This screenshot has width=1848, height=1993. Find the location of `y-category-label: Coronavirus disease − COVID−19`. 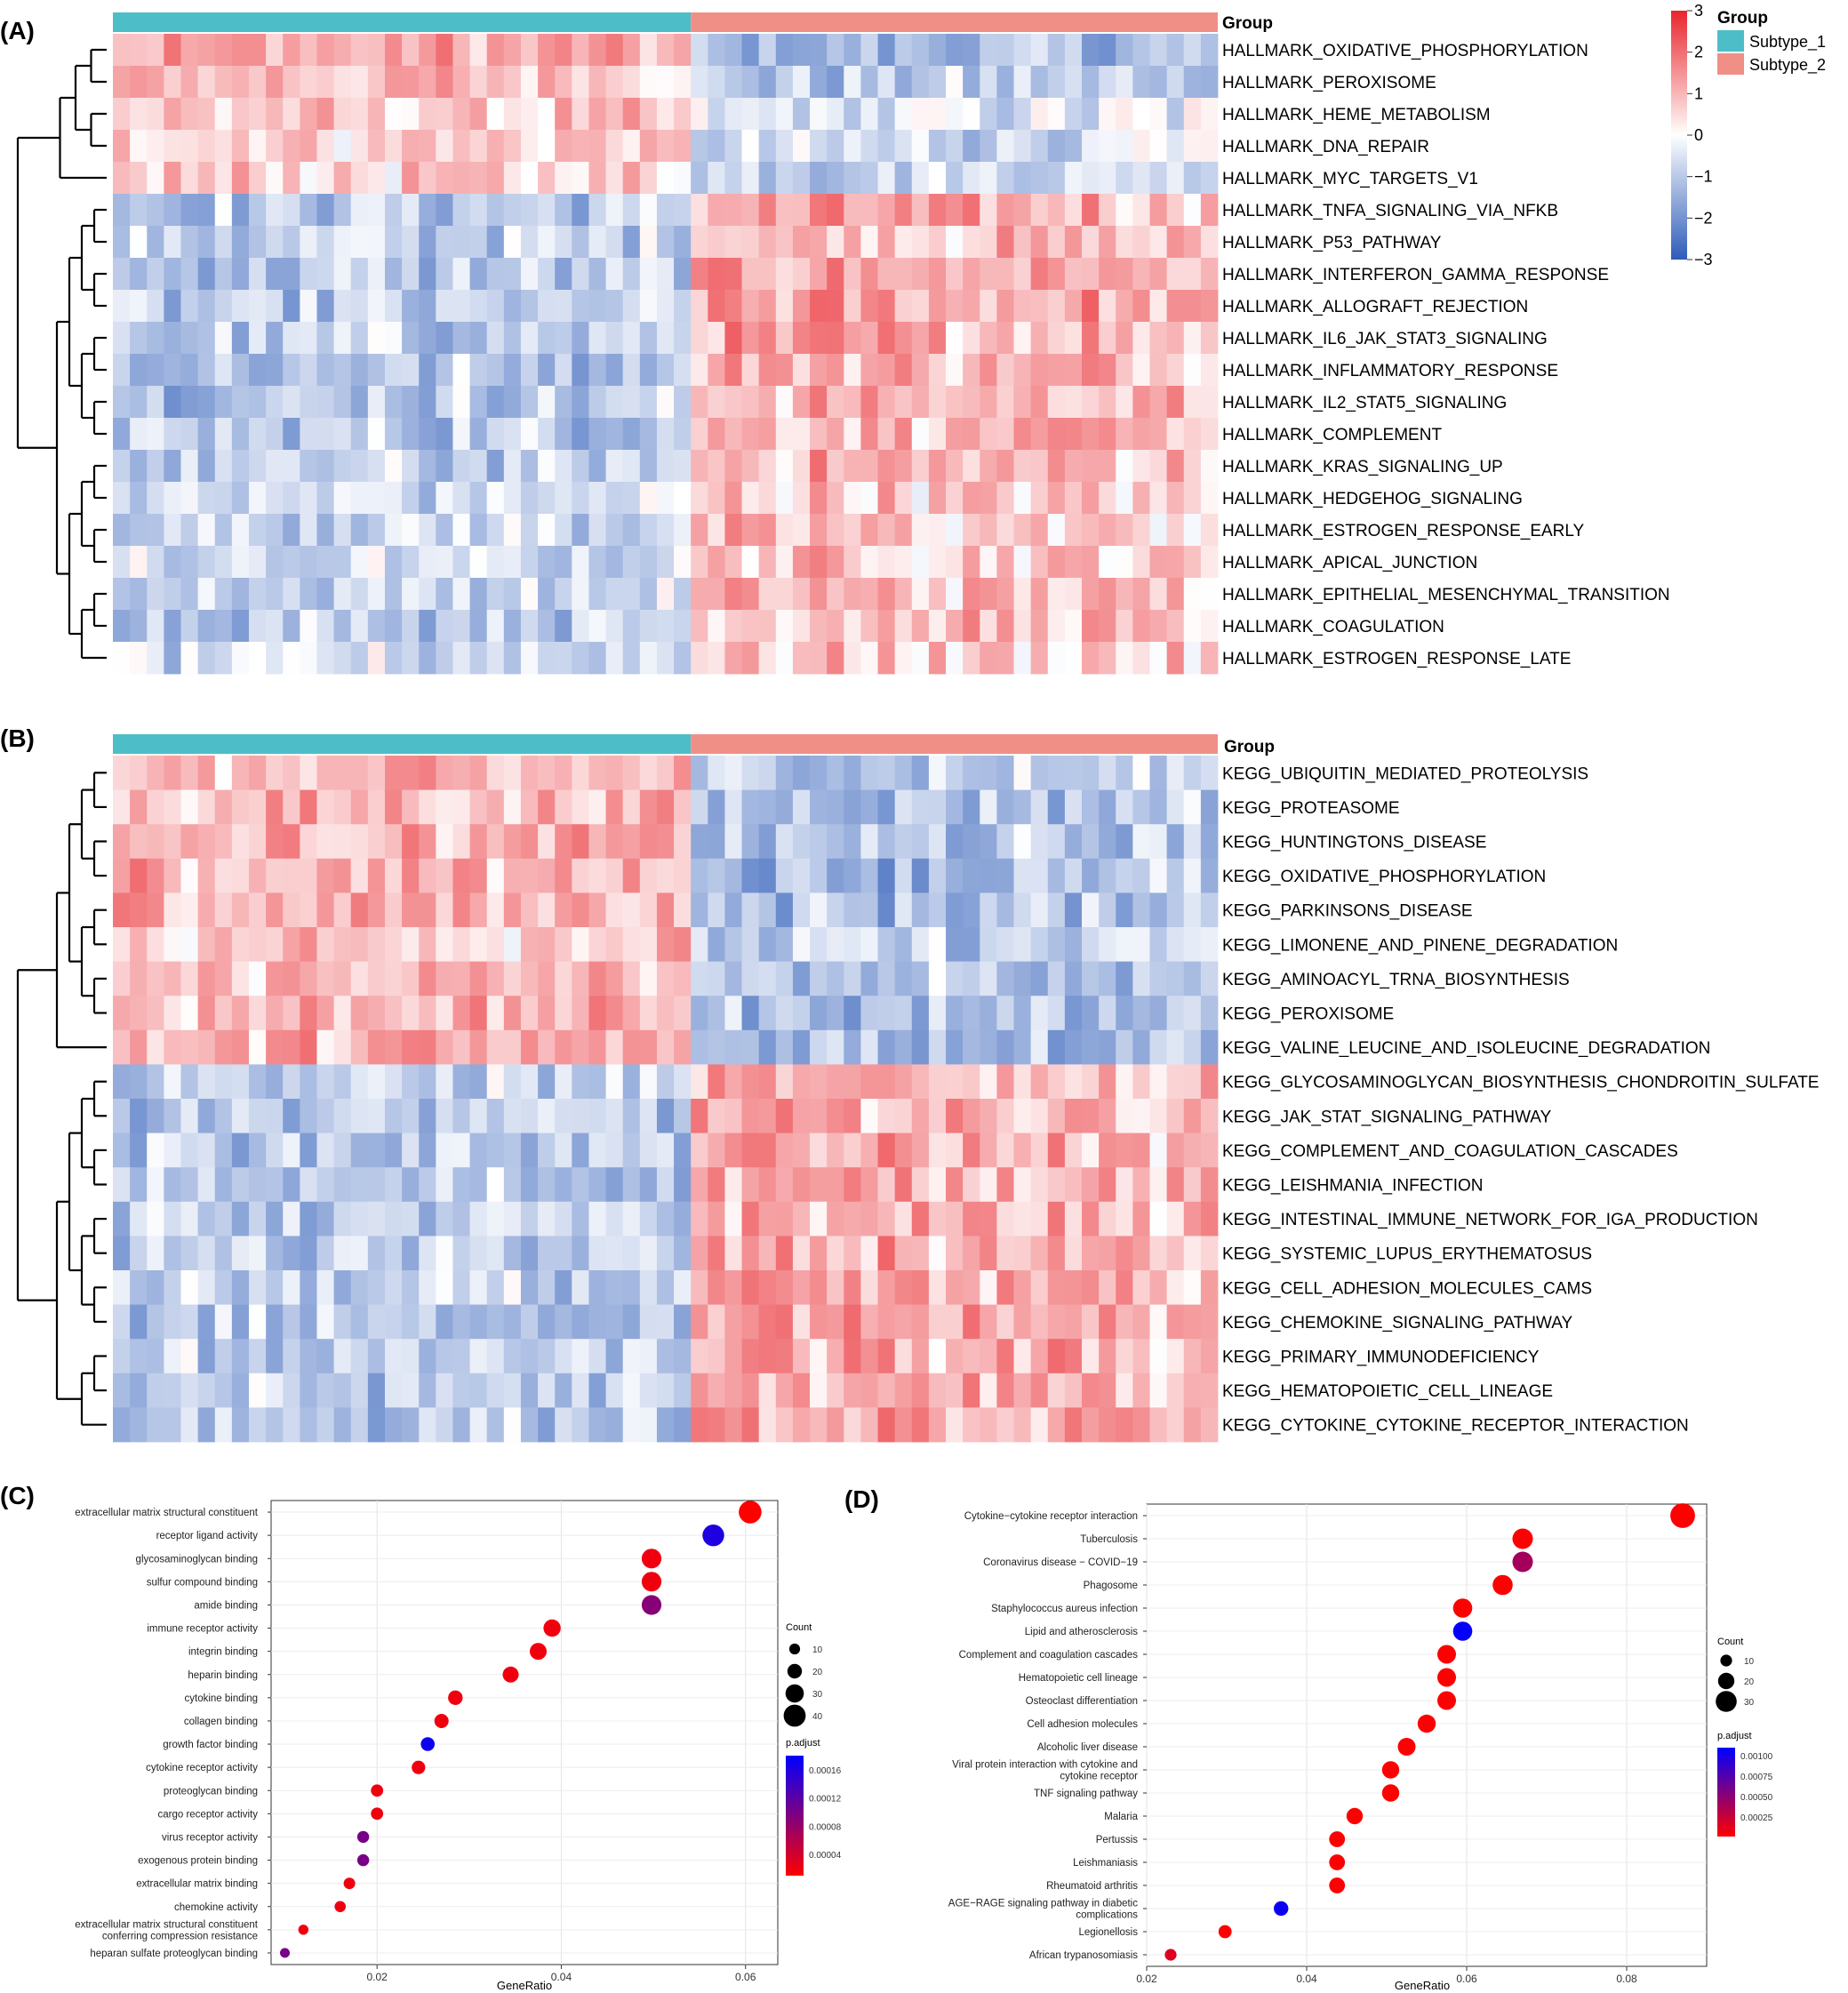

y-category-label: Coronavirus disease − COVID−19 is located at coordinates (1060, 1562).